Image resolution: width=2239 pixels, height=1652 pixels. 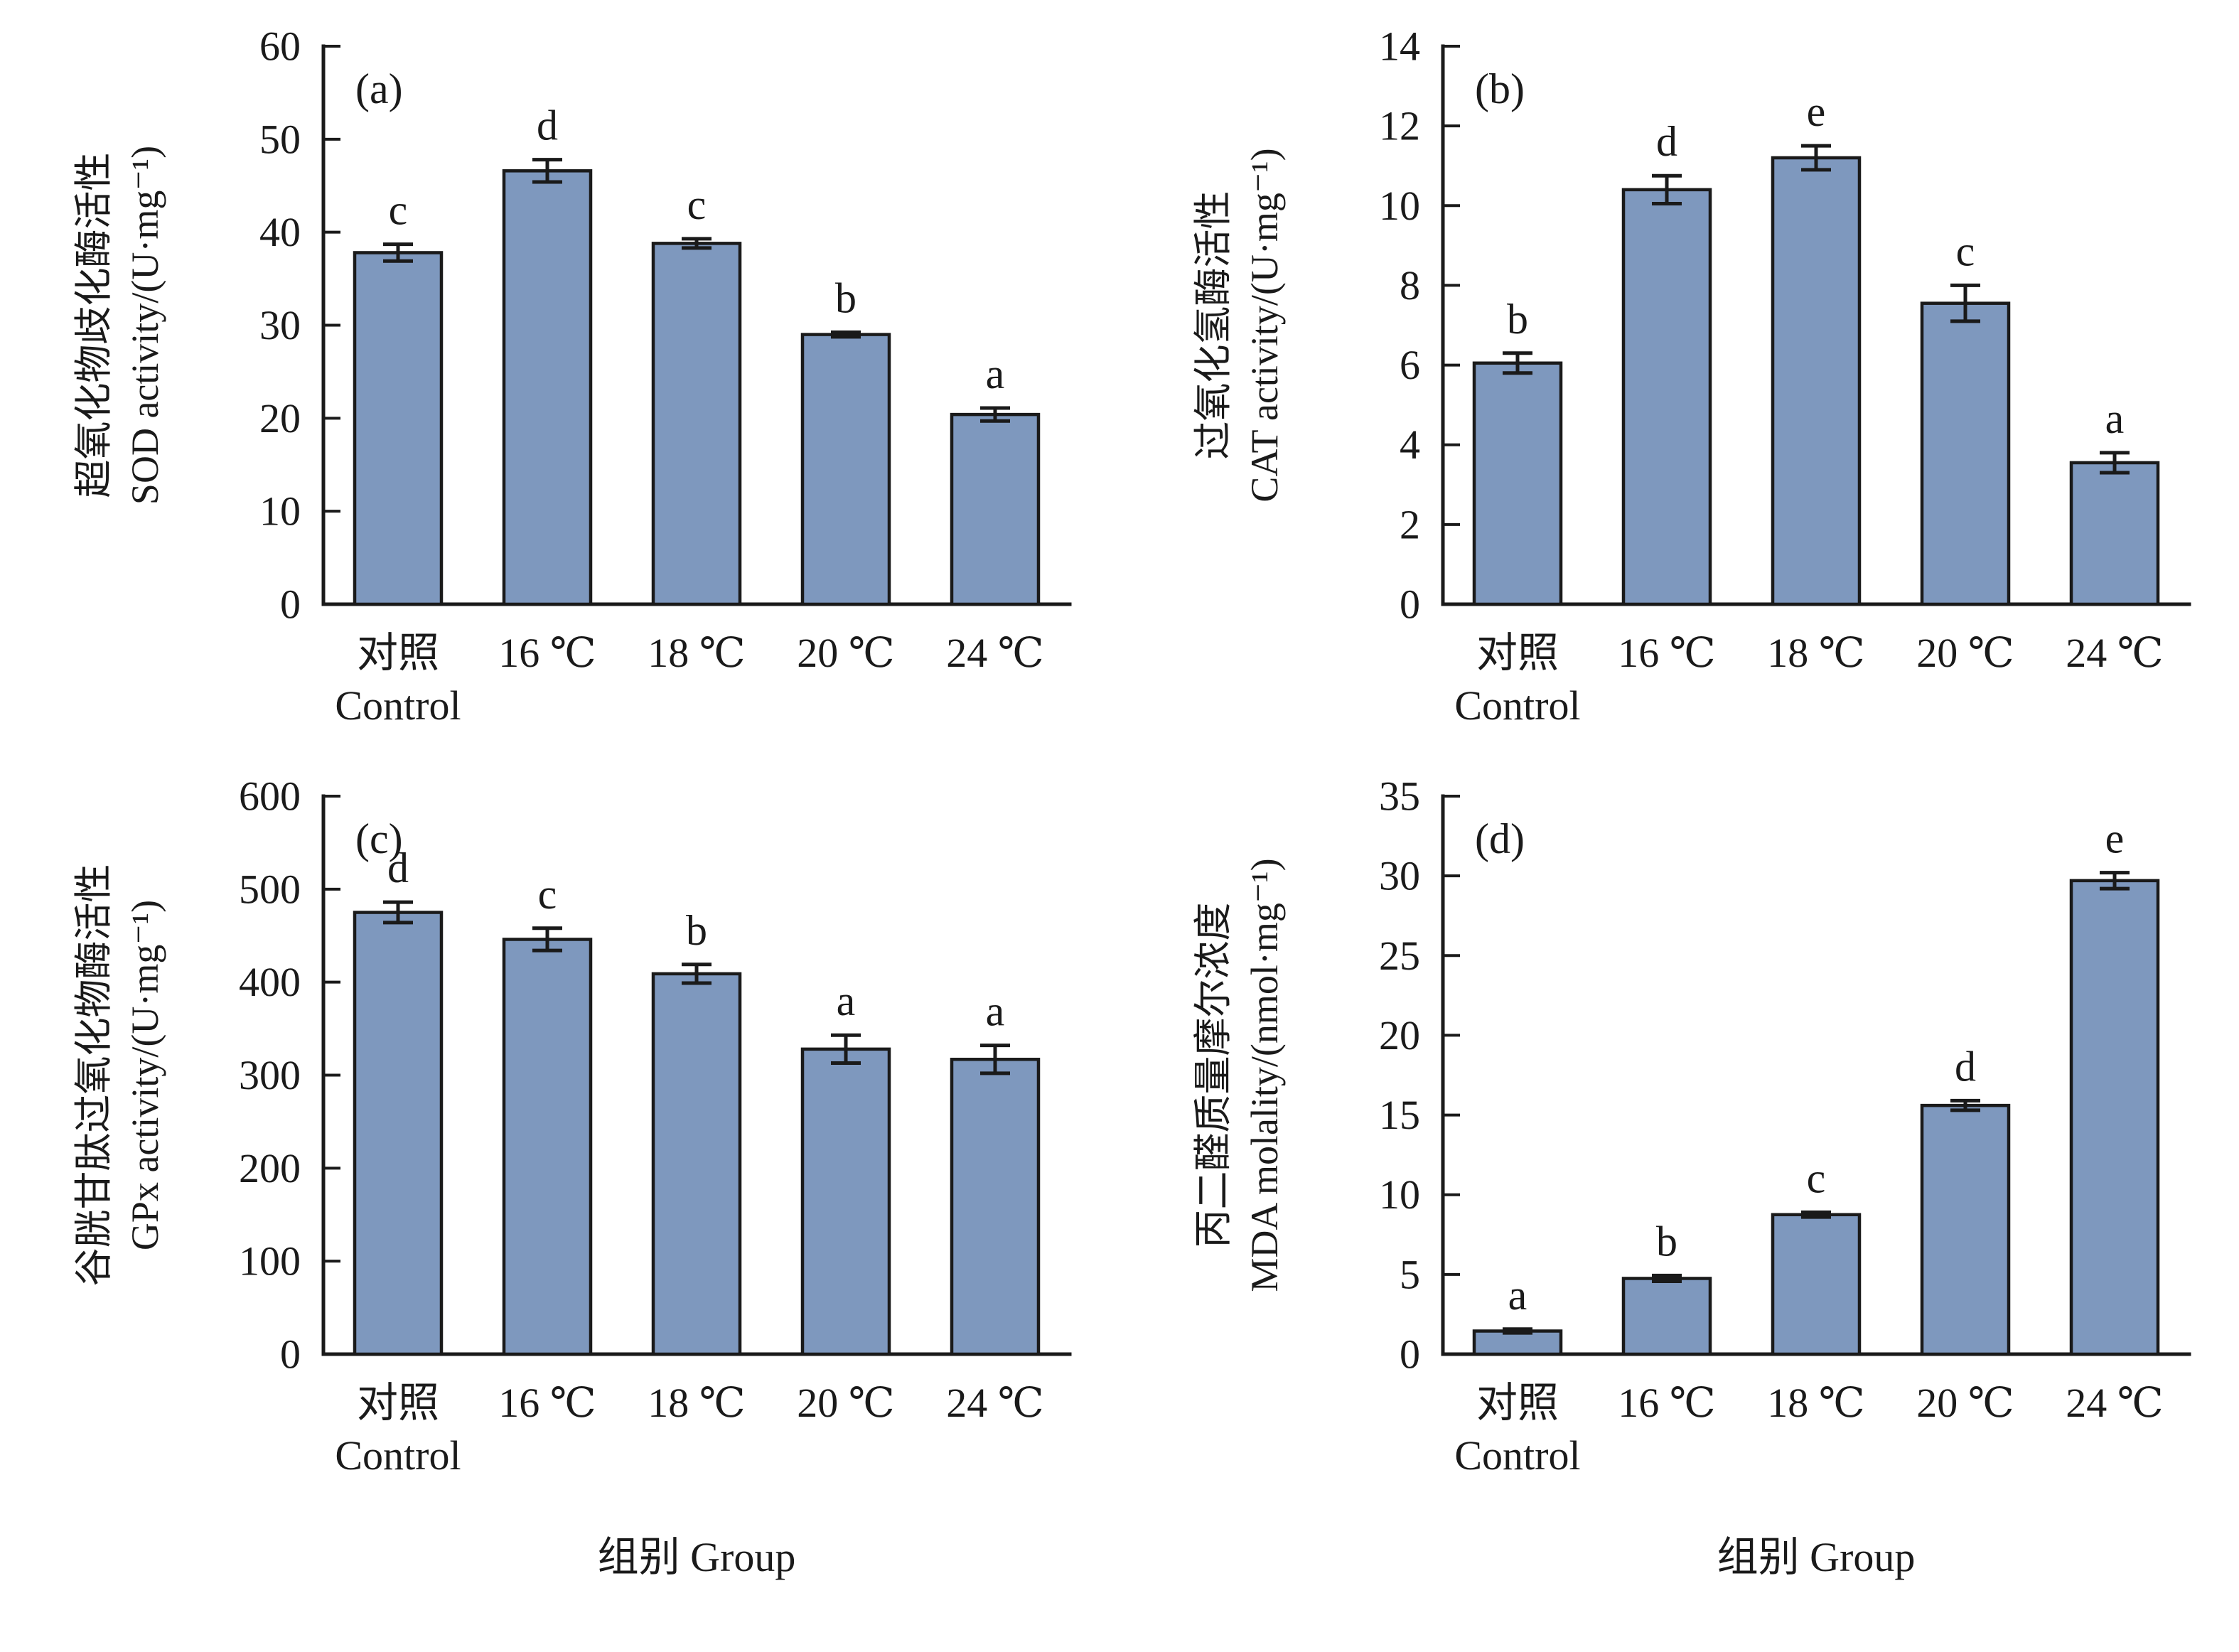 What do you see at coordinates (270, 1168) in the screenshot?
I see `y-tick-label: 200` at bounding box center [270, 1168].